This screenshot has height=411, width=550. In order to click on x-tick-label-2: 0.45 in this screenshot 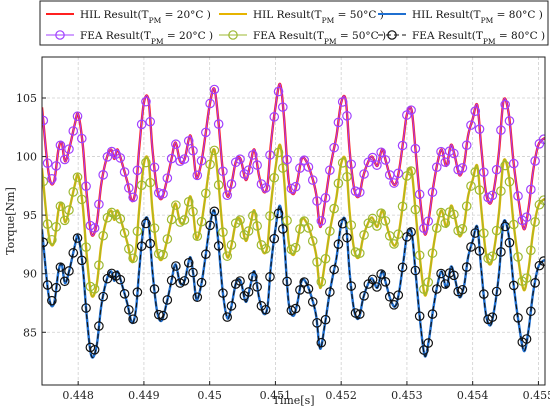, I will do `click(209, 395)`.